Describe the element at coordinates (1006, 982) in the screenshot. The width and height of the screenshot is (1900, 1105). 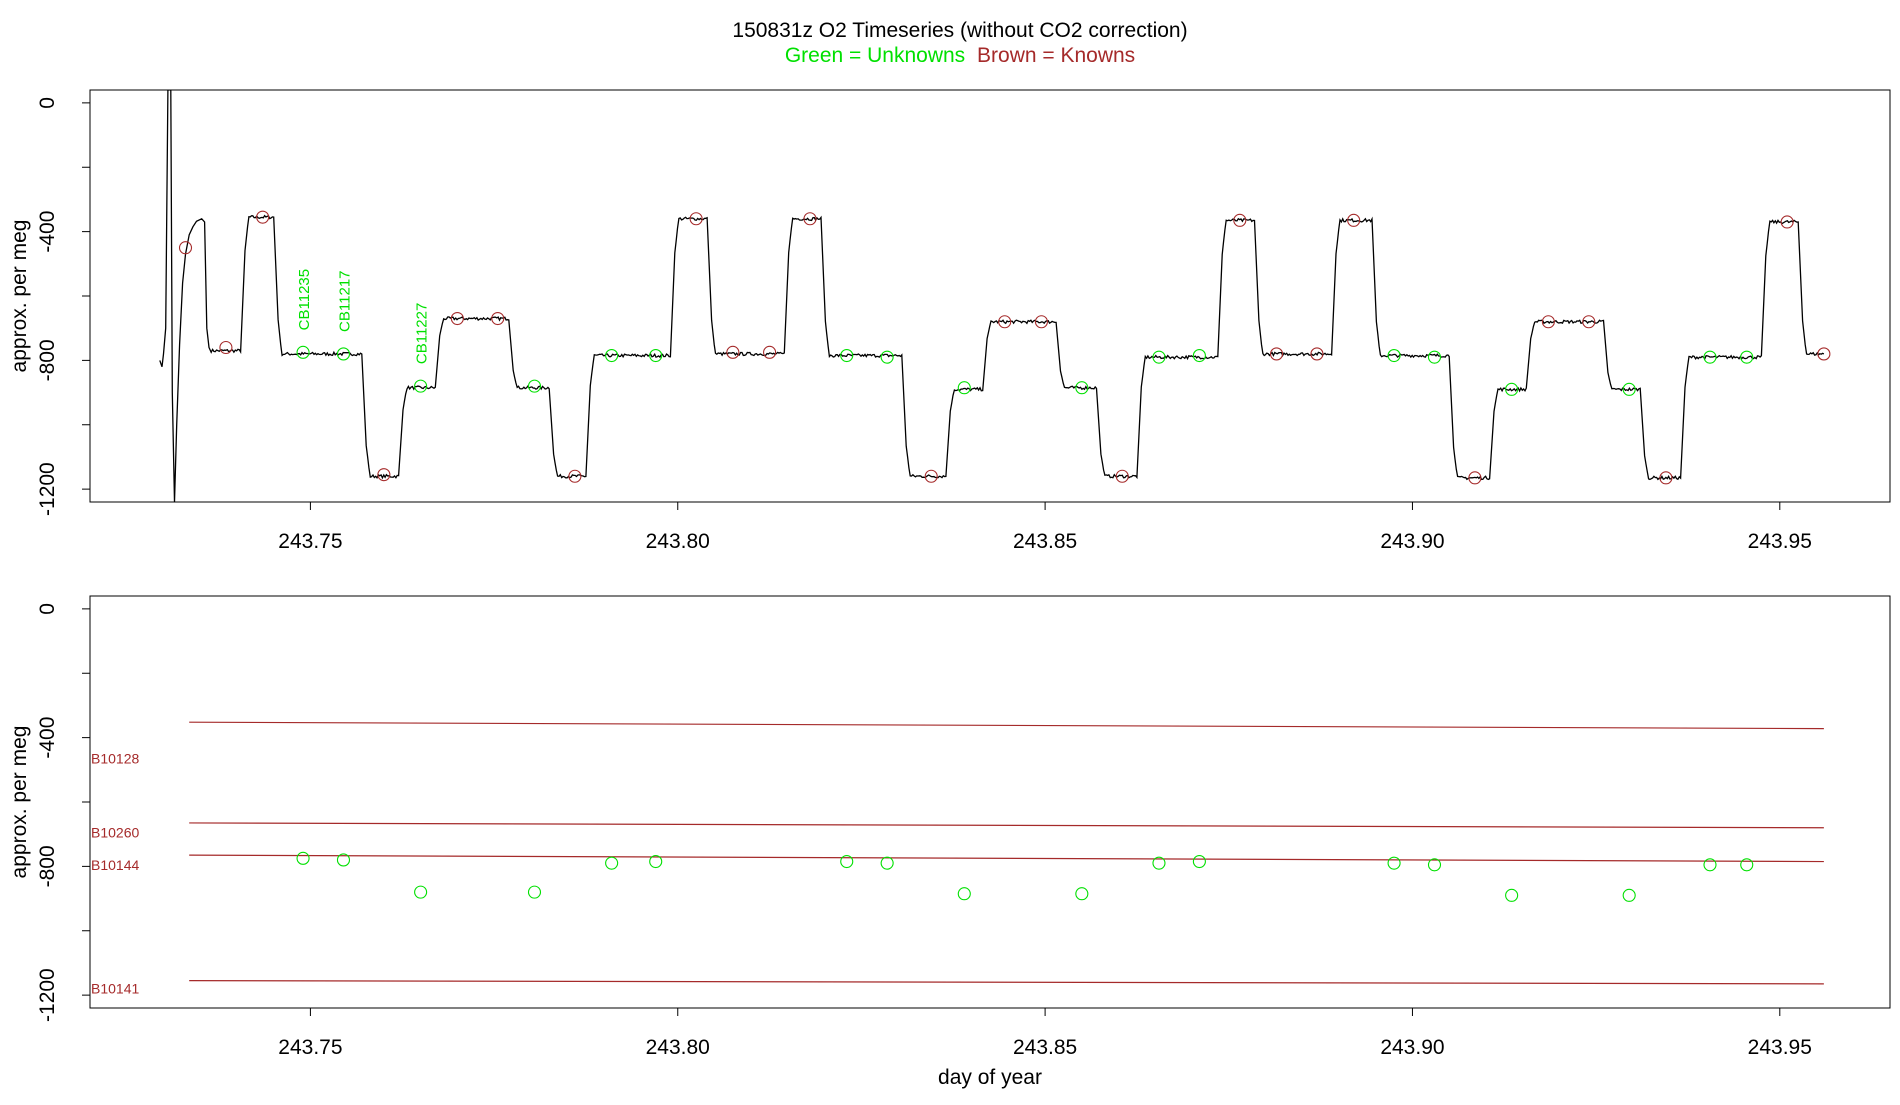
I see `reference-line-B10141` at that location.